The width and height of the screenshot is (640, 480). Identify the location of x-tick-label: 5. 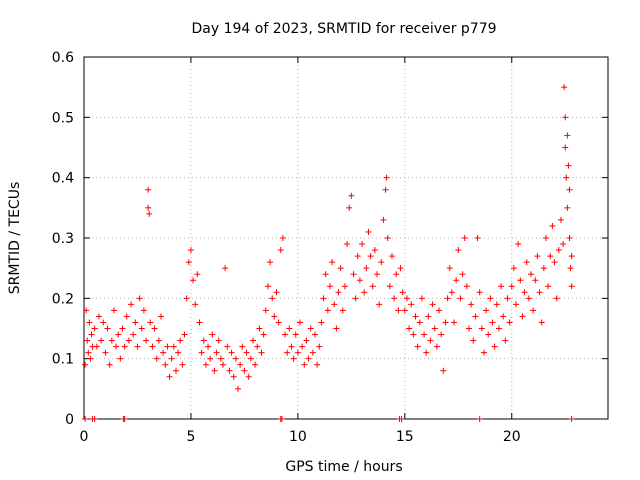
(190, 437).